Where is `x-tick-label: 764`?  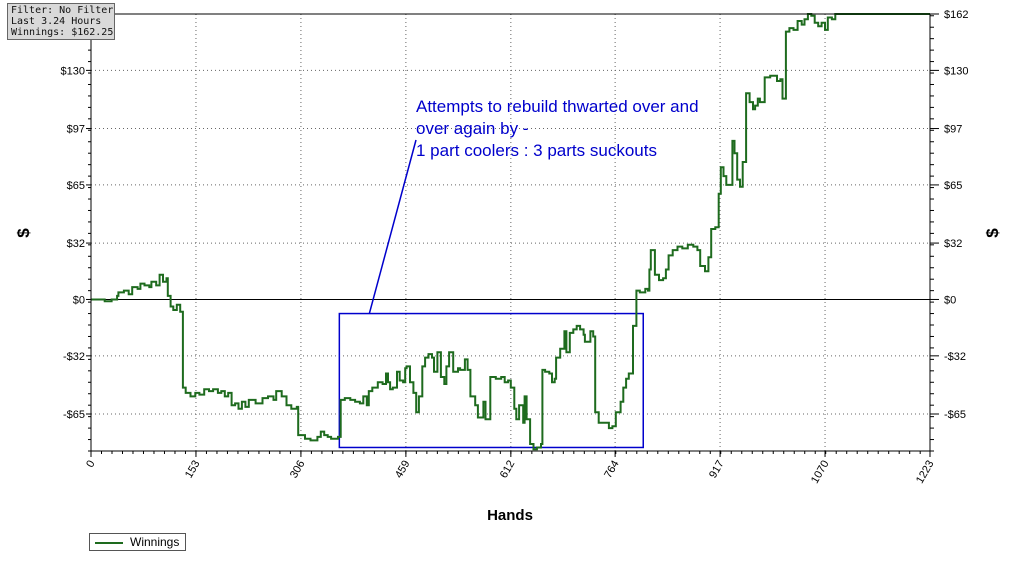 x-tick-label: 764 is located at coordinates (612, 470).